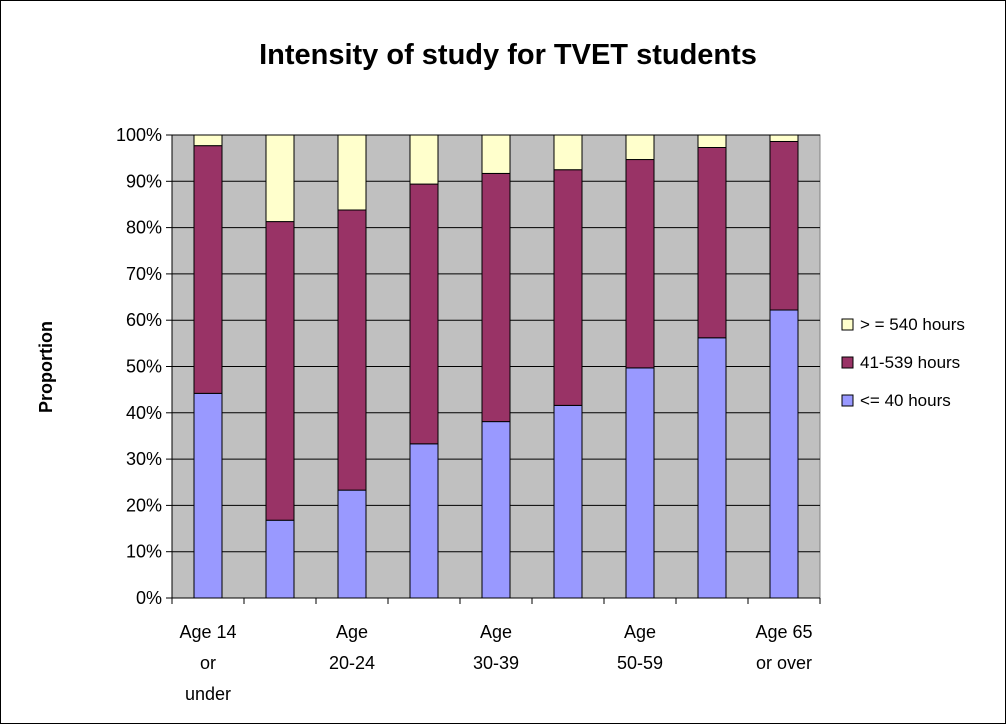  I want to click on y-tick-label: 10%, so click(144, 552).